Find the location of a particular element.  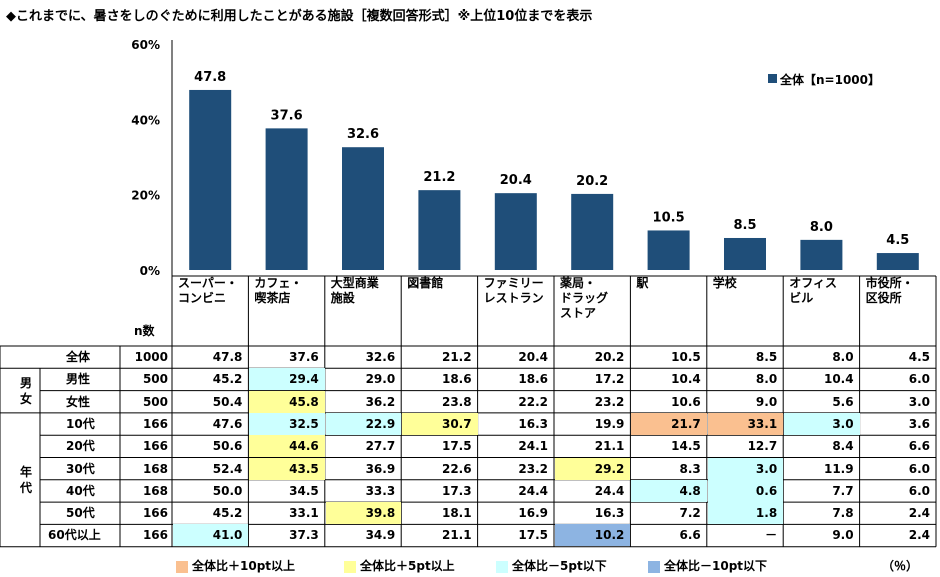

unit-label: （％） is located at coordinates (900, 566).